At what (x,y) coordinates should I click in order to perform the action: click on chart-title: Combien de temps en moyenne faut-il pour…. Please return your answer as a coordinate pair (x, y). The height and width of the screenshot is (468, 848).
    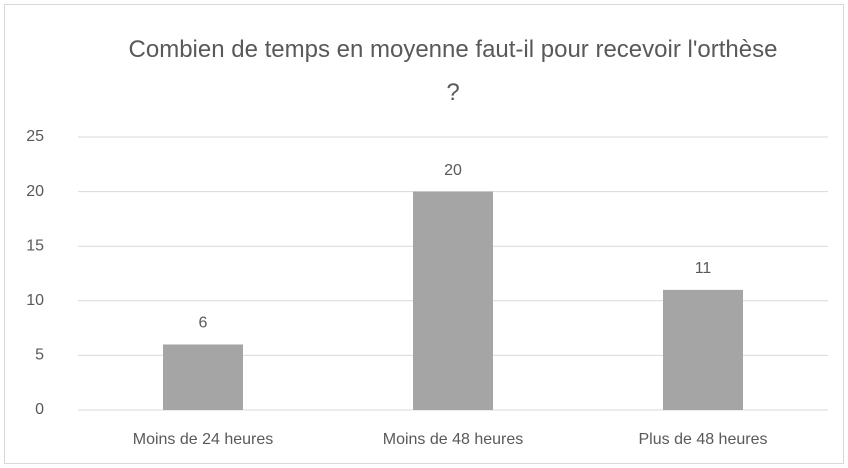
    Looking at the image, I should click on (453, 71).